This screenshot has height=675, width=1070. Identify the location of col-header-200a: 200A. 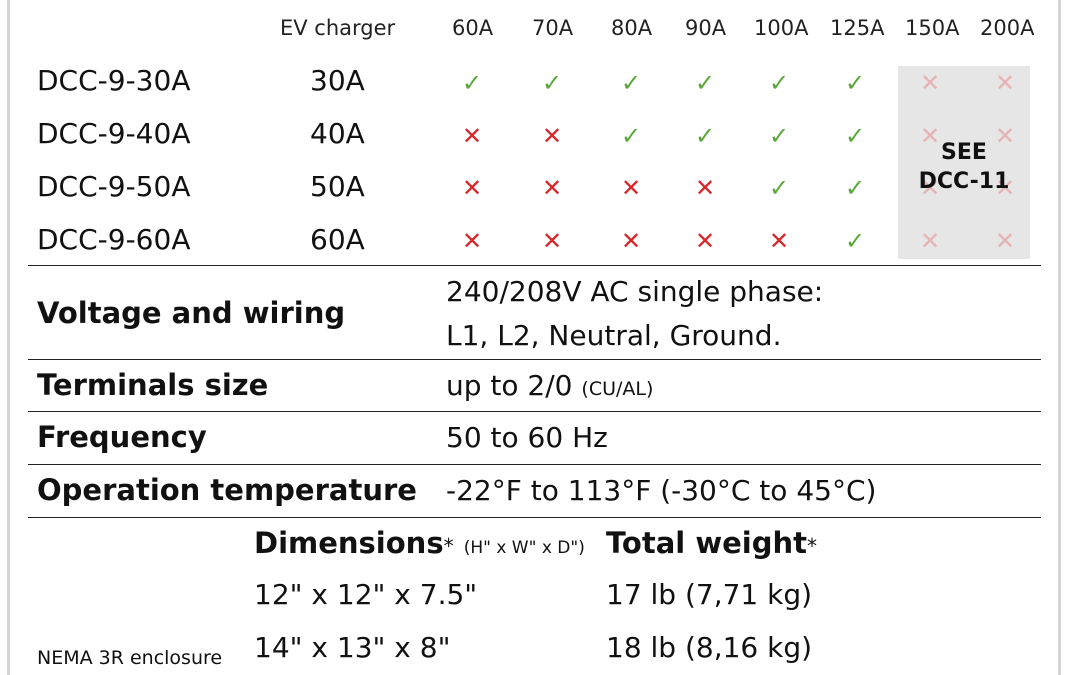
(1007, 28).